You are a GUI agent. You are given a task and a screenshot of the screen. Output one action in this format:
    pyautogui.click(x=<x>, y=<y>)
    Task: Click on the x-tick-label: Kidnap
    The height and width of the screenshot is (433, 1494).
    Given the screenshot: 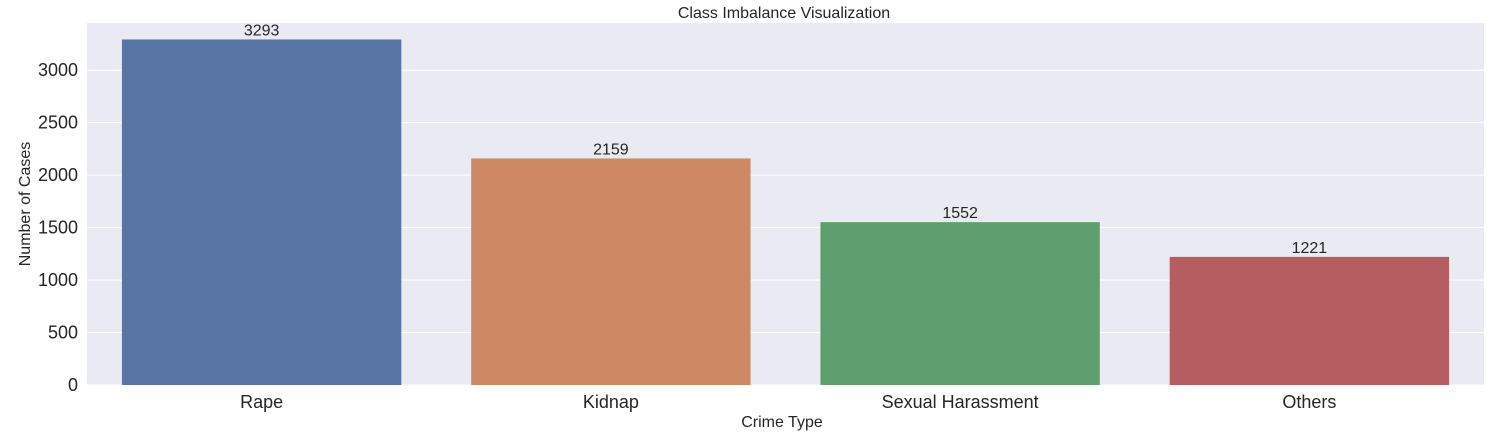 What is the action you would take?
    pyautogui.click(x=611, y=402)
    